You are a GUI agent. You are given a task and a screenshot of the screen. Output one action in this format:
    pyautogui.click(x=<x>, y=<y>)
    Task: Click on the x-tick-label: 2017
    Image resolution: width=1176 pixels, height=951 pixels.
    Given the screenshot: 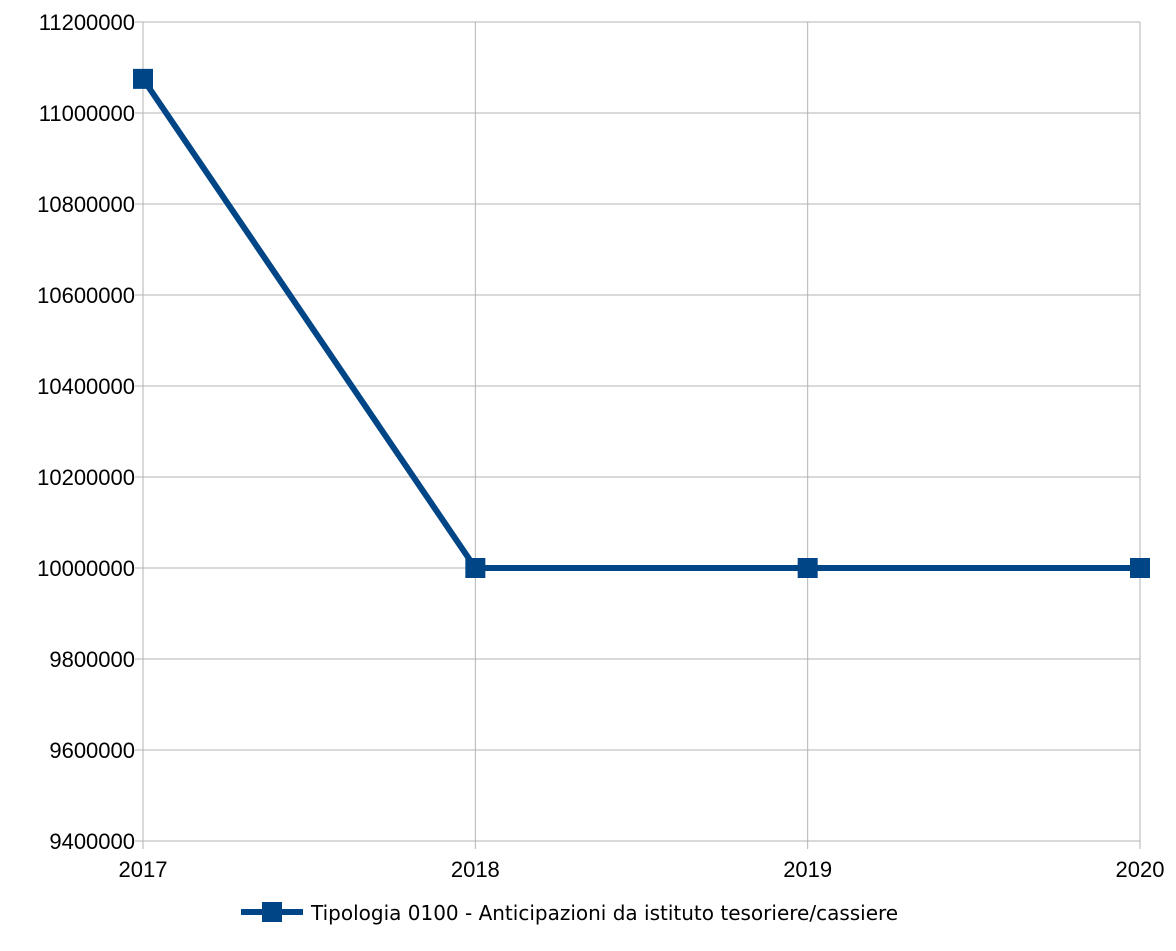 What is the action you would take?
    pyautogui.click(x=143, y=869)
    